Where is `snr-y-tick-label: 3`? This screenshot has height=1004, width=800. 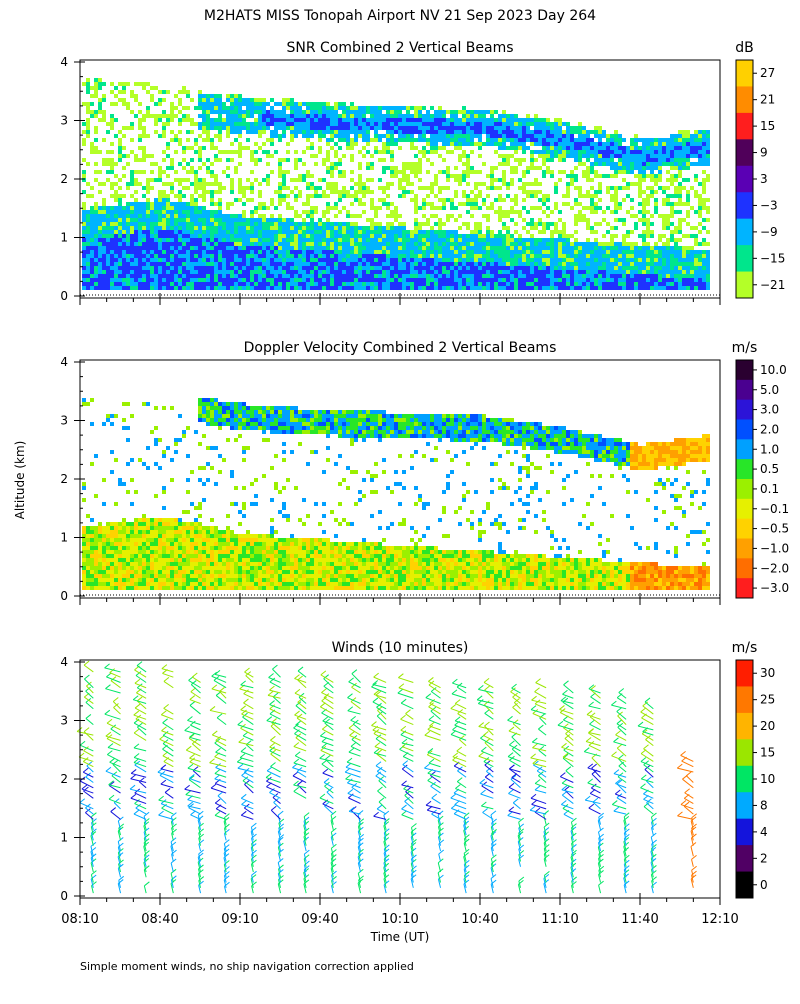 snr-y-tick-label: 3 is located at coordinates (64, 121).